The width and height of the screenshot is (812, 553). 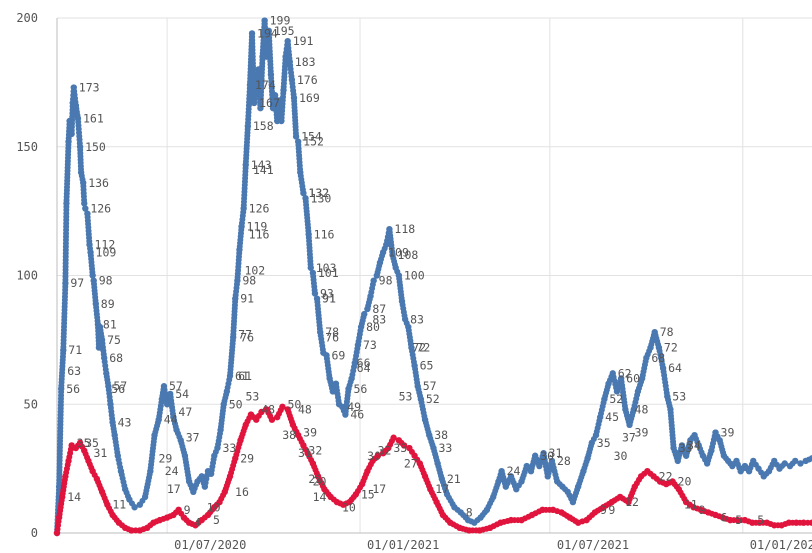 What do you see at coordinates (214, 507) in the screenshot?
I see `data-label: 10` at bounding box center [214, 507].